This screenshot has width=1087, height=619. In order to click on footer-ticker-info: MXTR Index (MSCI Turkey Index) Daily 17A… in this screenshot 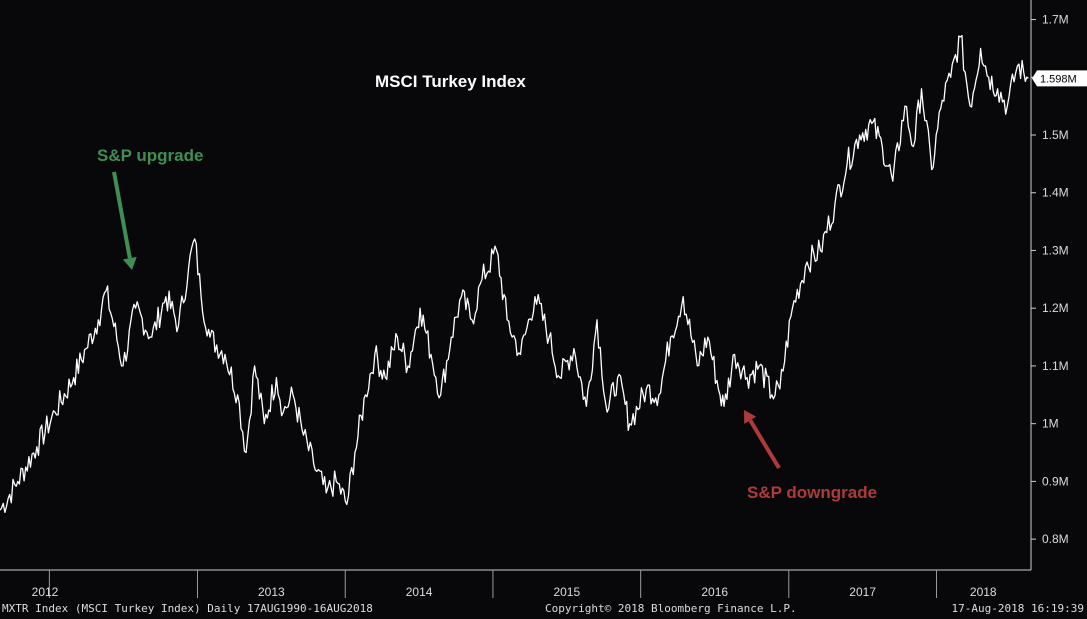, I will do `click(187, 608)`.